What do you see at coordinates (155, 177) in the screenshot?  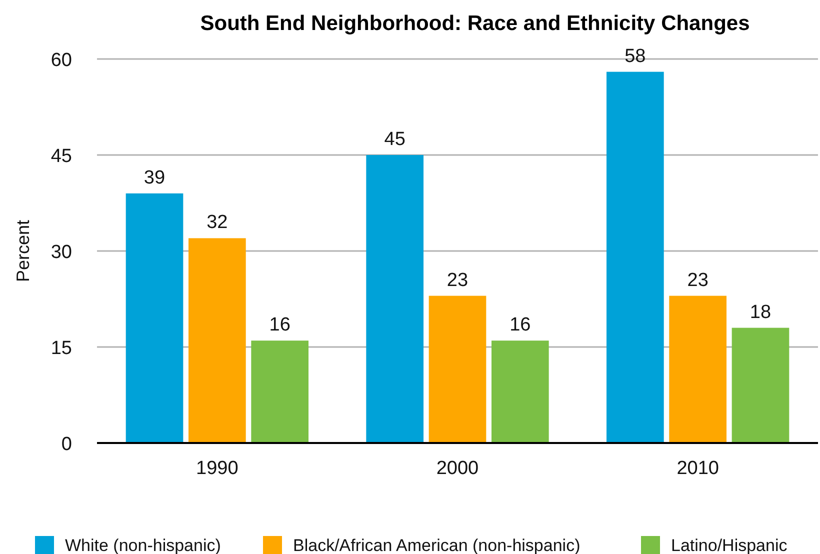 I see `data-label: 39` at bounding box center [155, 177].